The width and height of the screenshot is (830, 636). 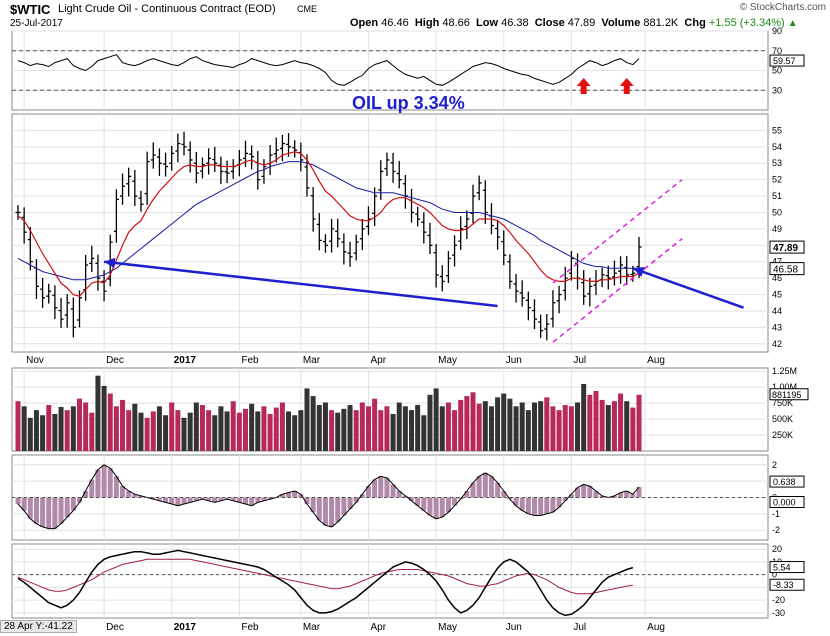 I want to click on price-tick-label: 46, so click(x=777, y=278).